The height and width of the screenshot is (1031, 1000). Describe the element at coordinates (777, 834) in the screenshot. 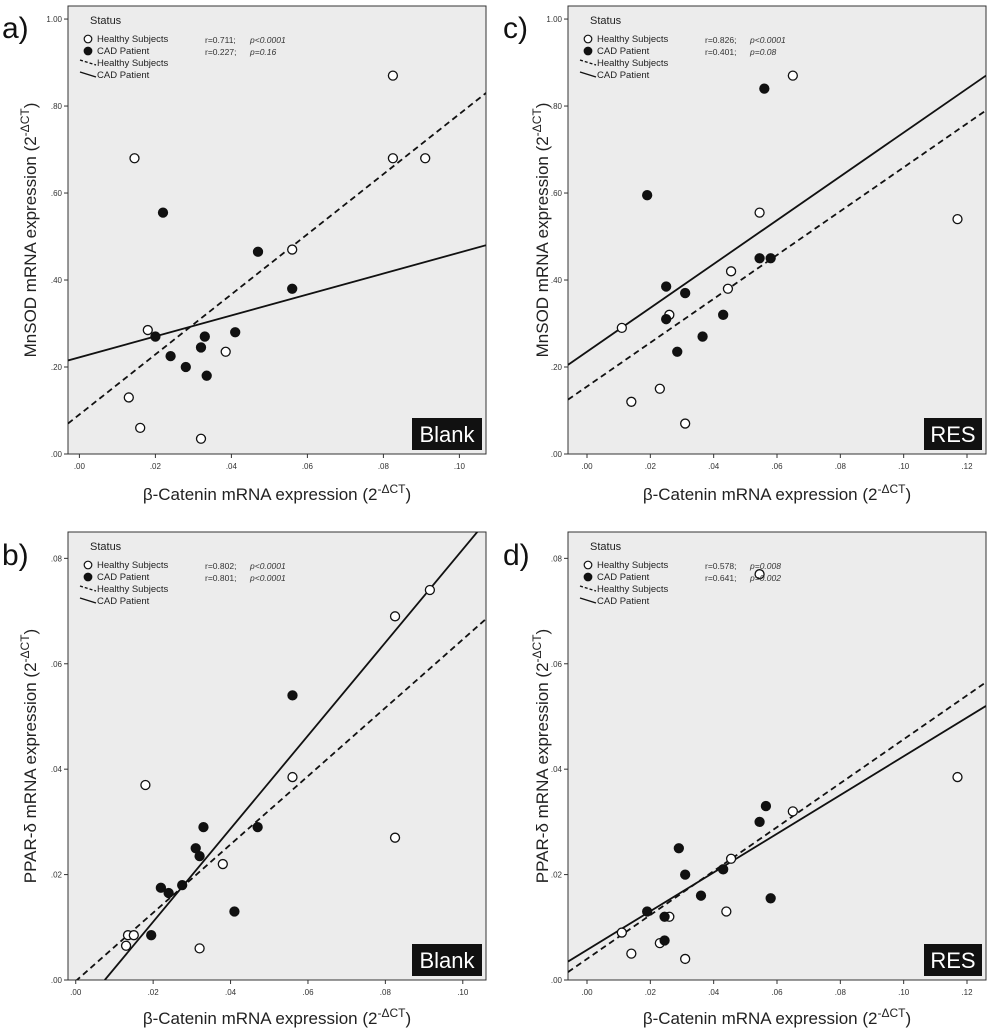

I see `fit-line-cad` at that location.